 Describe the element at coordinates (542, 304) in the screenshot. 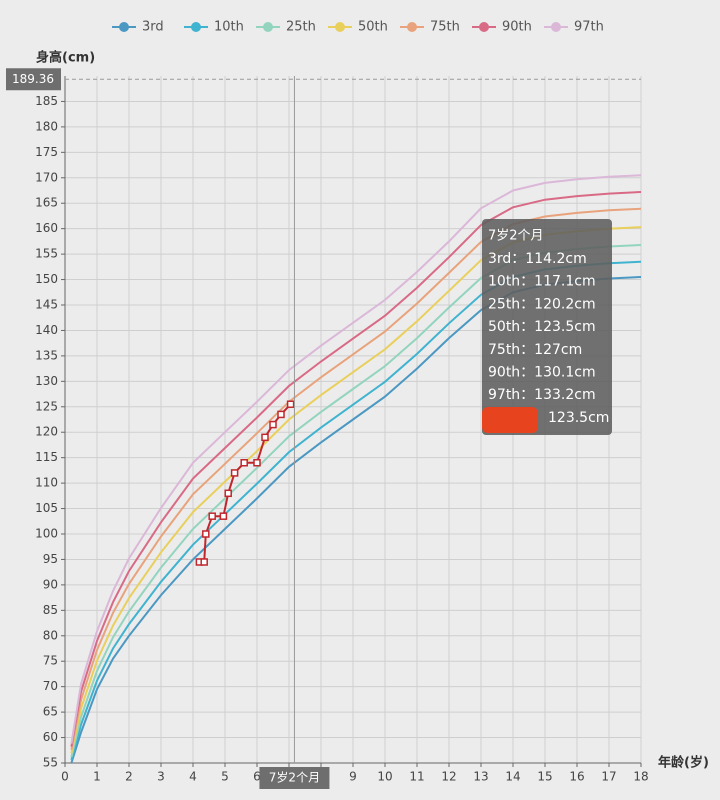

I see `tooltip-row: 25th：120.2cm` at that location.